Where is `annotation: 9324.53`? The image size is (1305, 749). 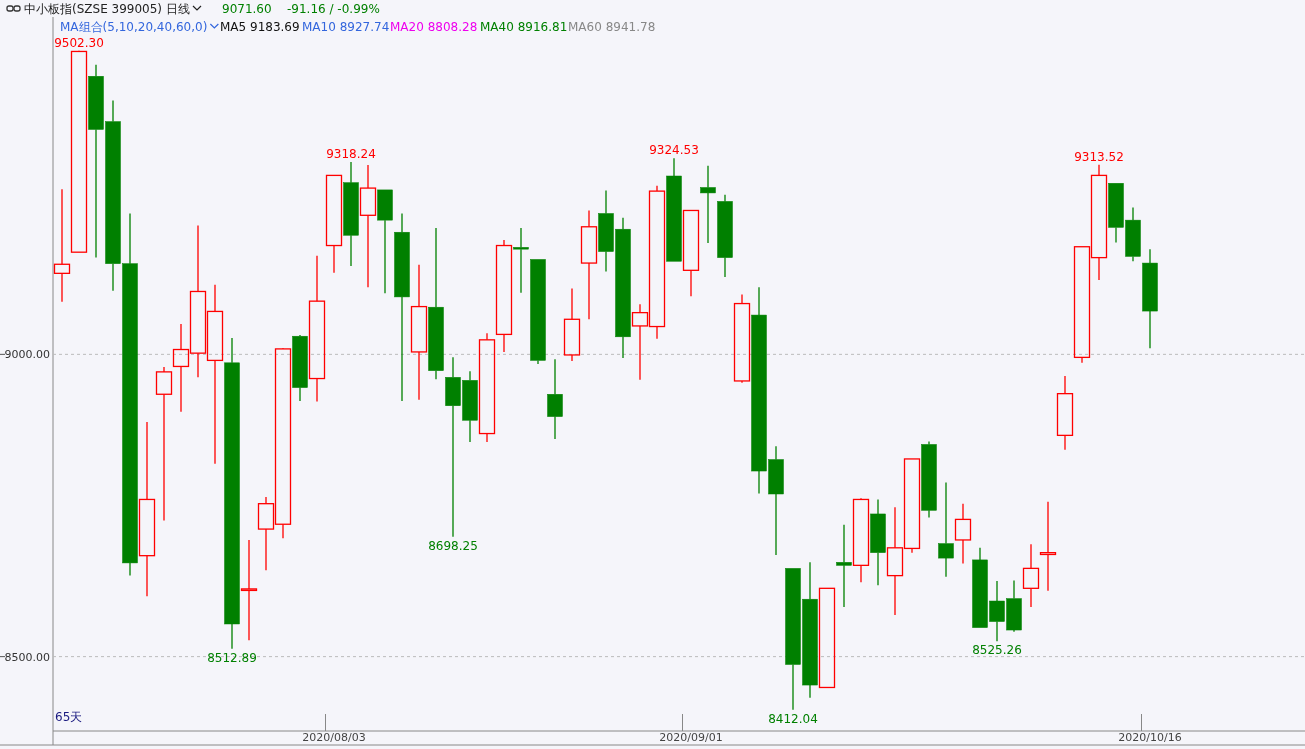
annotation: 9324.53 is located at coordinates (674, 150).